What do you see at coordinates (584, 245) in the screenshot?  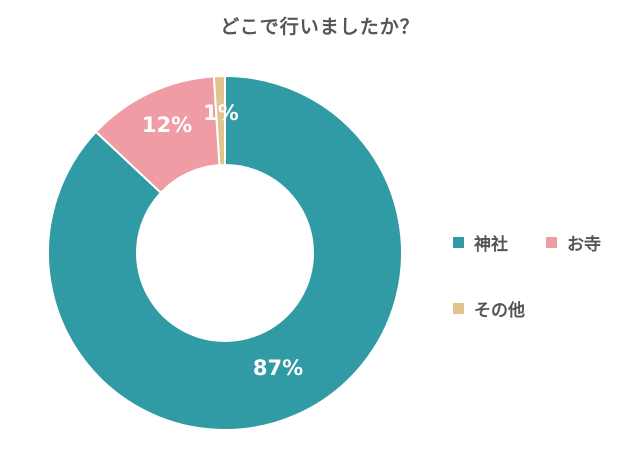 I see `legend-label: お寺` at bounding box center [584, 245].